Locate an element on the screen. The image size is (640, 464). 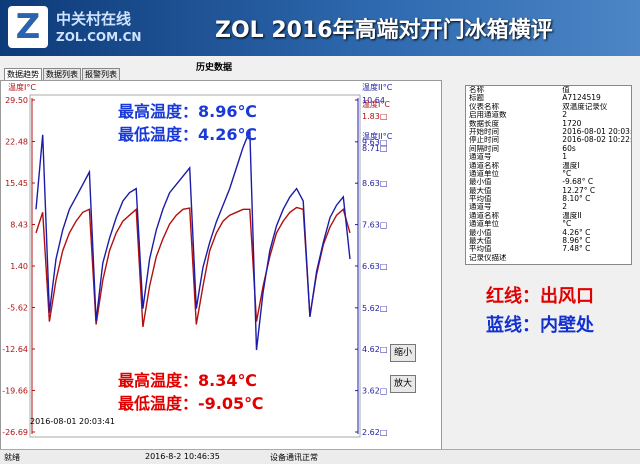
table-cell: 8.10° C is located at coordinates (576, 199).